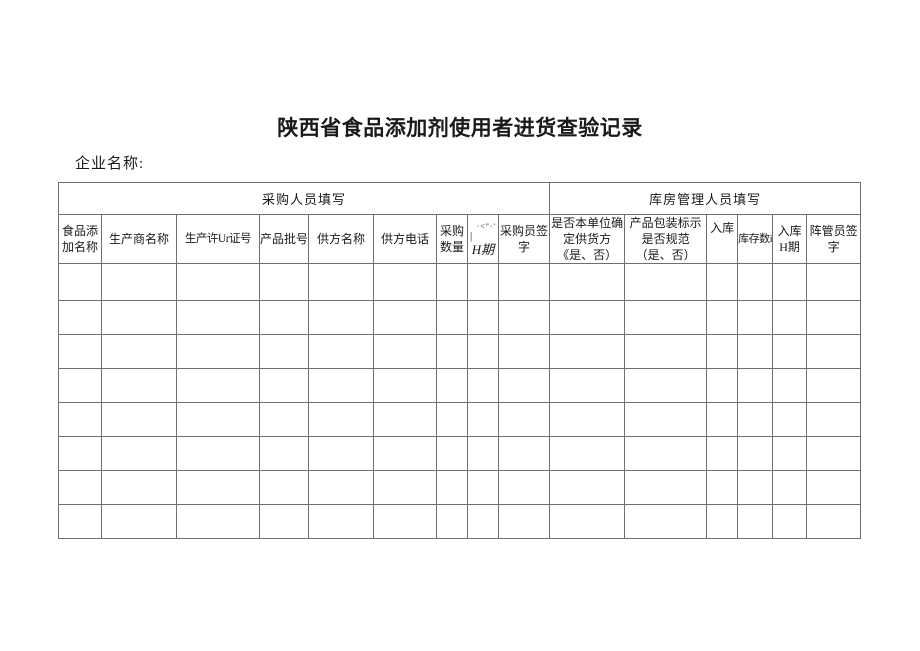  Describe the element at coordinates (340, 239) in the screenshot. I see `header-text: 供方名称` at that location.